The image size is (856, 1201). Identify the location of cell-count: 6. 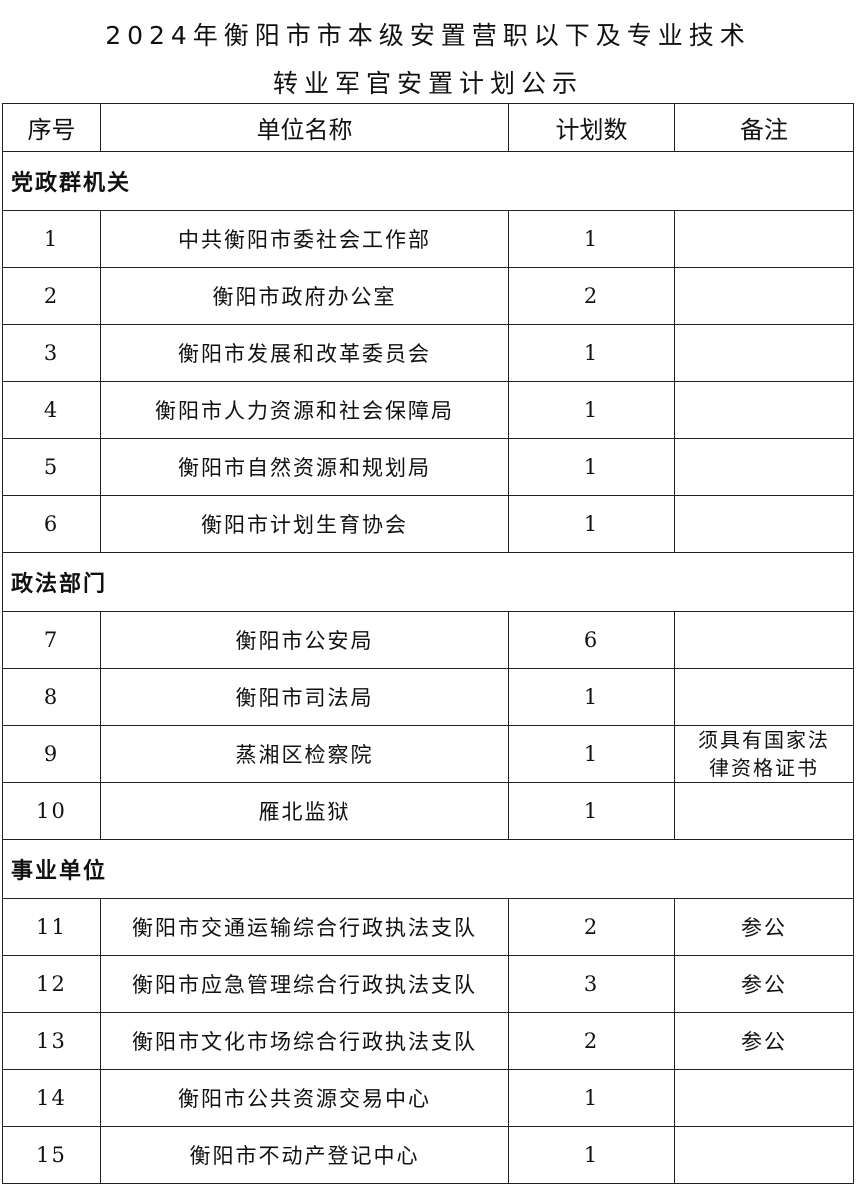
(591, 640).